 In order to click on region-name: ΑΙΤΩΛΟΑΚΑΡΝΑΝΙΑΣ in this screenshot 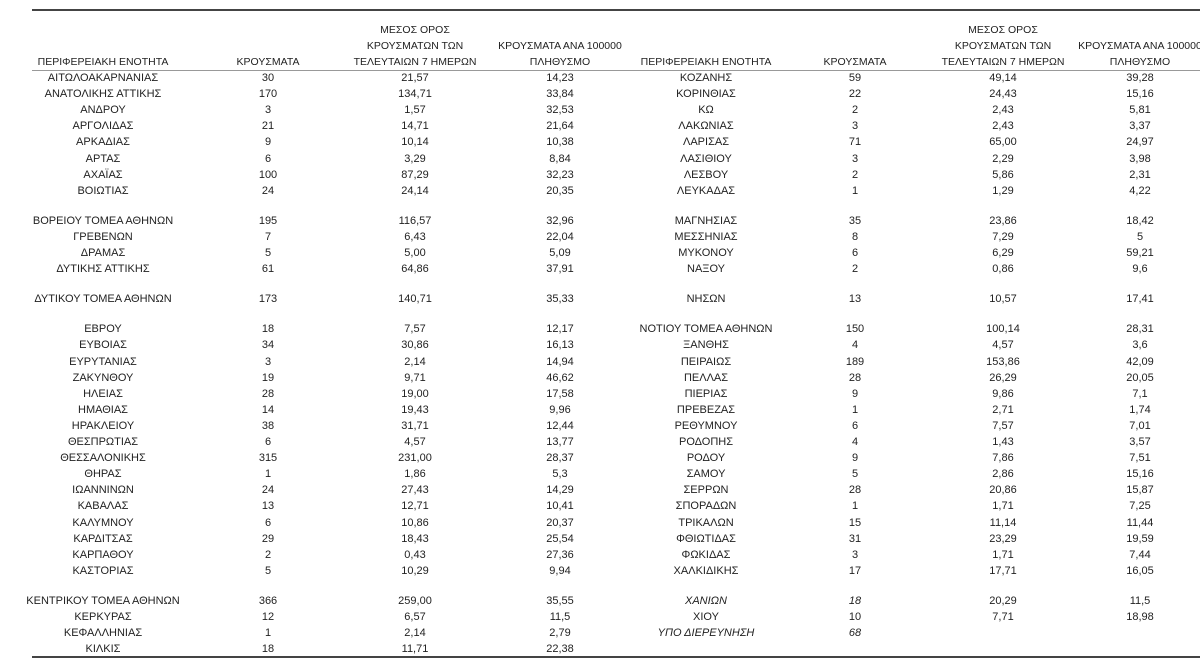, I will do `click(103, 78)`.